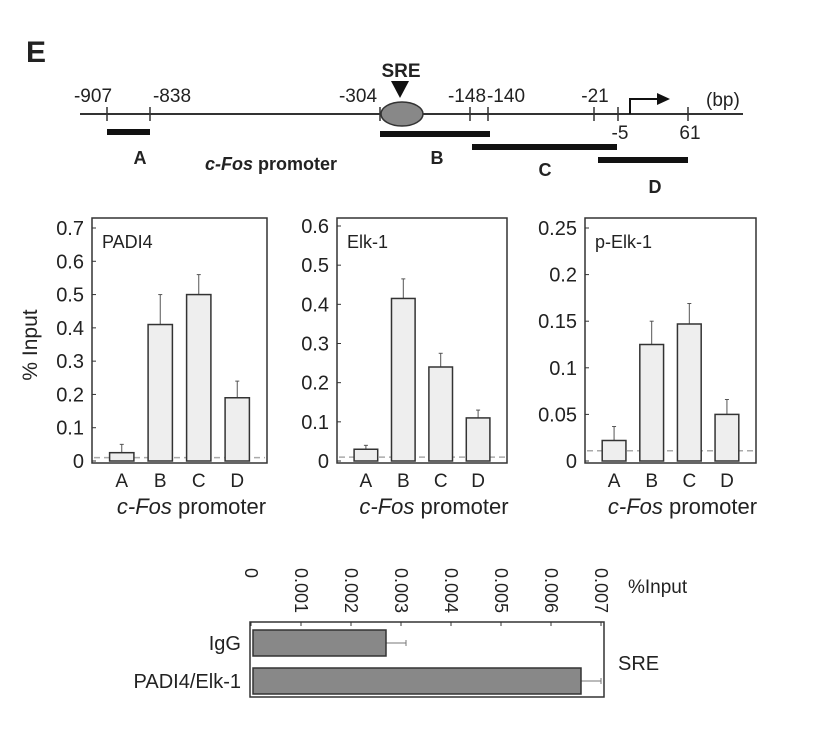  Describe the element at coordinates (30, 344) in the screenshot. I see `y-axis-label: % Input` at that location.